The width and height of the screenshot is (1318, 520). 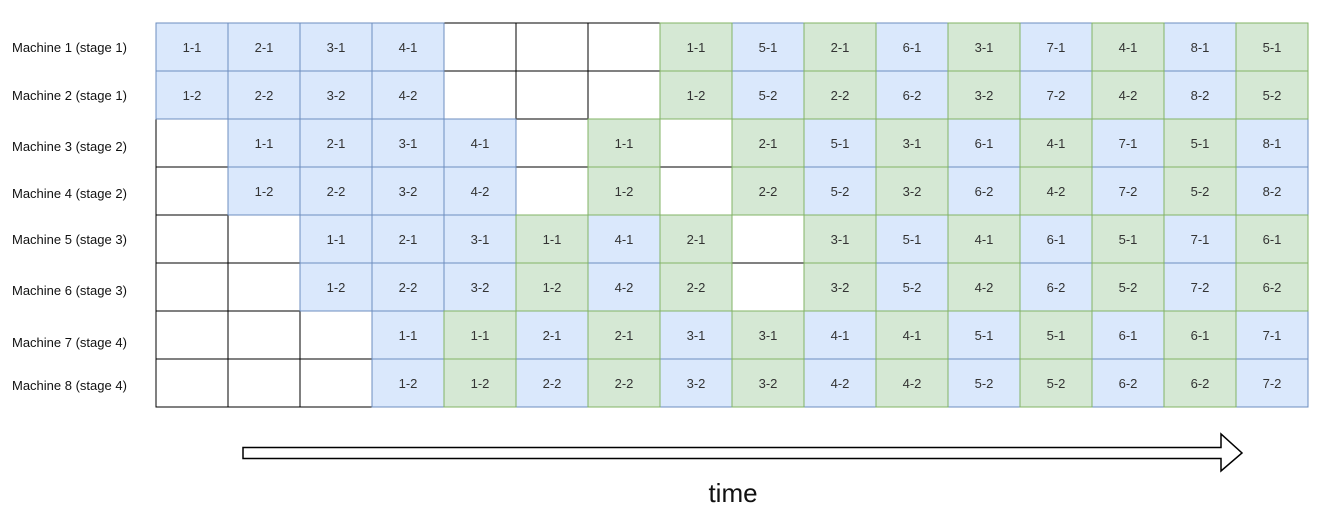 I want to click on task-label: 7-1, so click(x=1128, y=143).